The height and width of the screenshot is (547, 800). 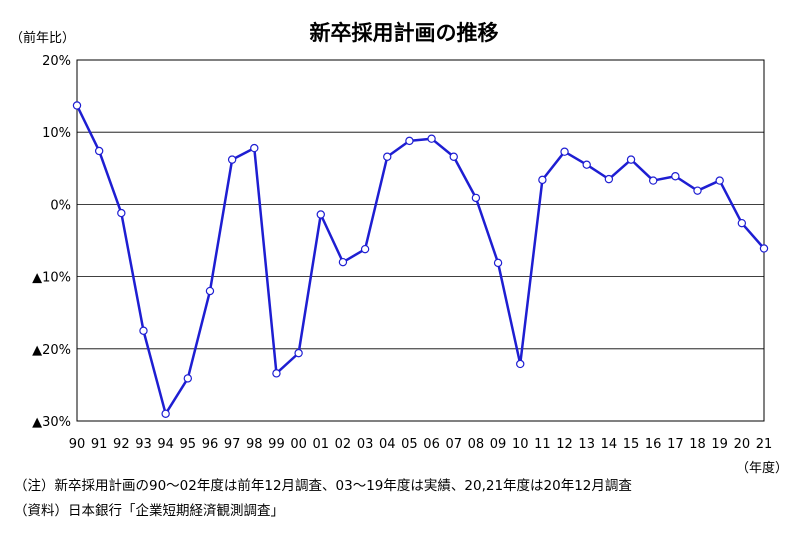 What do you see at coordinates (99, 444) in the screenshot?
I see `x-tick-label: 91` at bounding box center [99, 444].